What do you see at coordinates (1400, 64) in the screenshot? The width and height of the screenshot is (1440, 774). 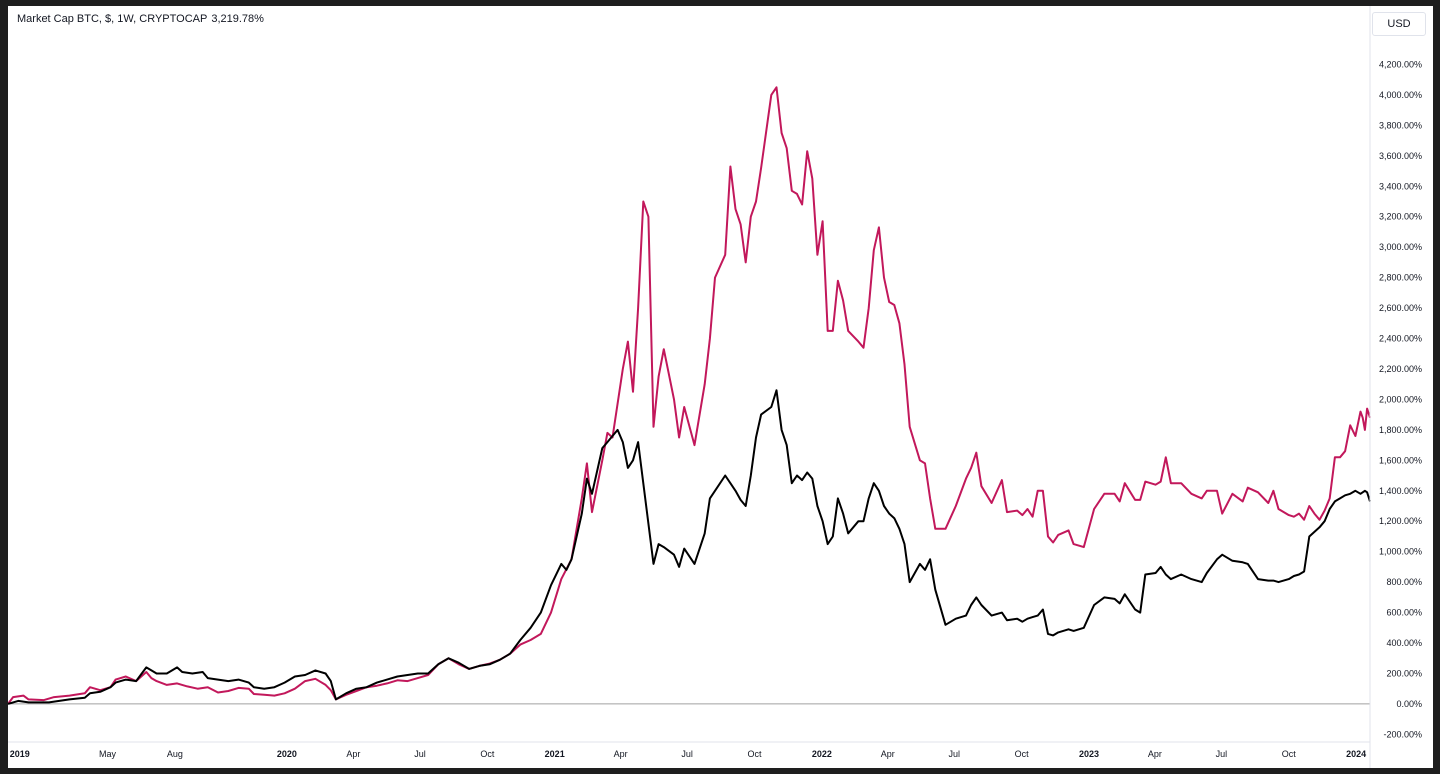 I see `y-tick-label: 4,200.00%` at bounding box center [1400, 64].